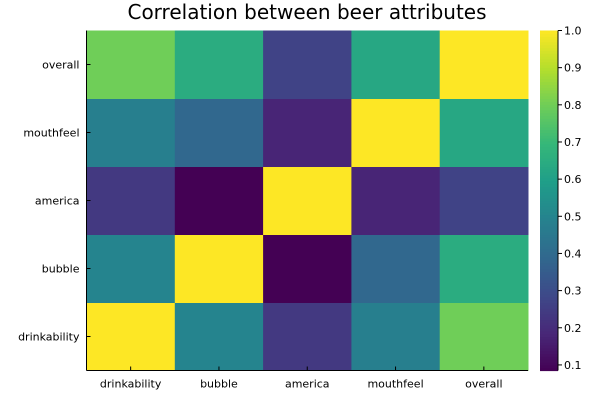 Image resolution: width=600 pixels, height=404 pixels. What do you see at coordinates (219, 384) in the screenshot?
I see `x-tick-label: bubble` at bounding box center [219, 384].